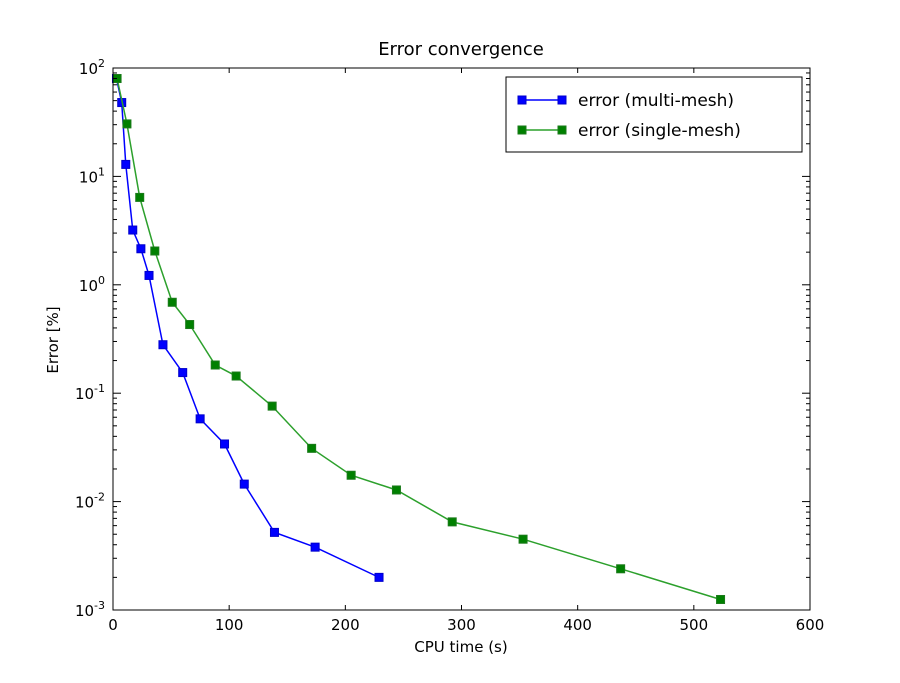  I want to click on legend-label-single-mesh: error (single-mesh), so click(659, 131).